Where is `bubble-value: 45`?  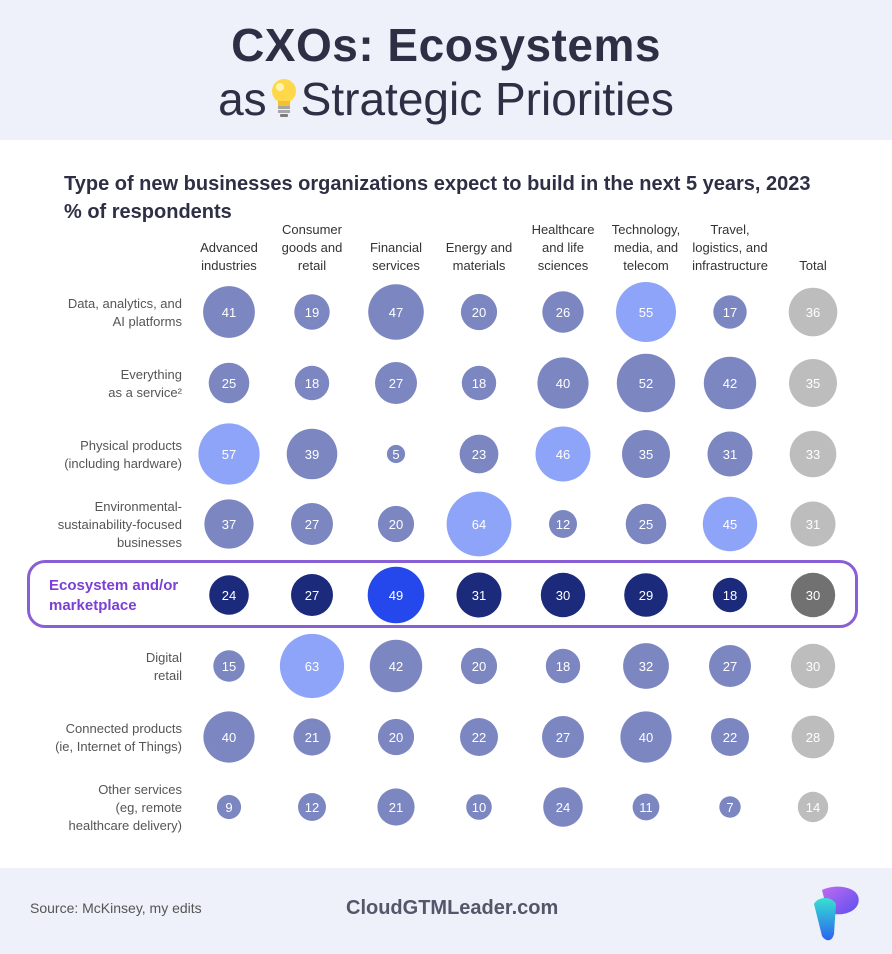
bubble-value: 45 is located at coordinates (730, 524).